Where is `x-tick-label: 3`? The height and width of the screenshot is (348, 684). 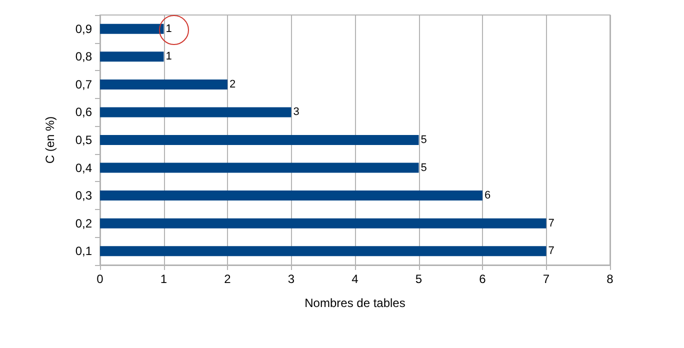 x-tick-label: 3 is located at coordinates (291, 279).